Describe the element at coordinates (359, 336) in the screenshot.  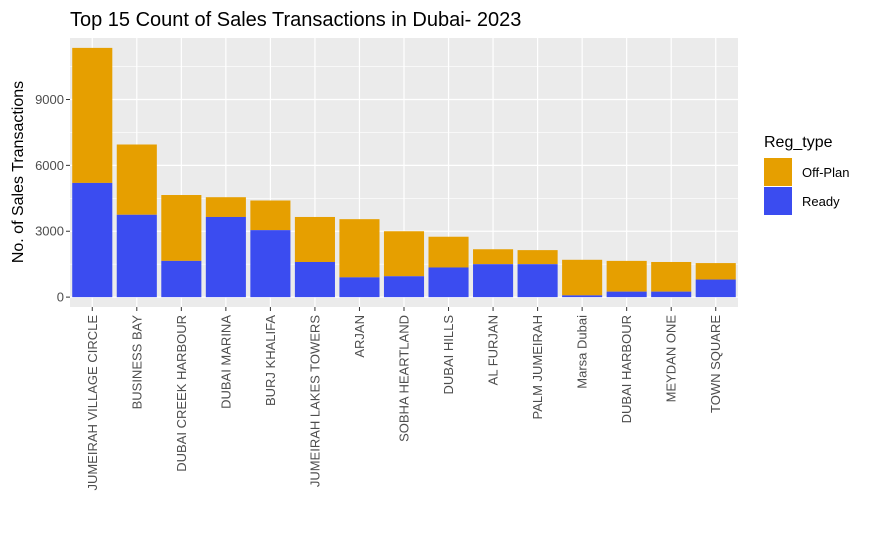
I see `x-tick-label: ARJAN` at that location.